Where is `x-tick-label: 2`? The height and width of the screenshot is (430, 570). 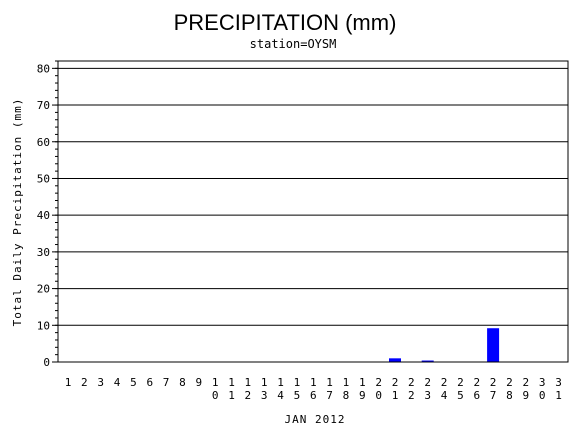 x-tick-label: 2 is located at coordinates (84, 382).